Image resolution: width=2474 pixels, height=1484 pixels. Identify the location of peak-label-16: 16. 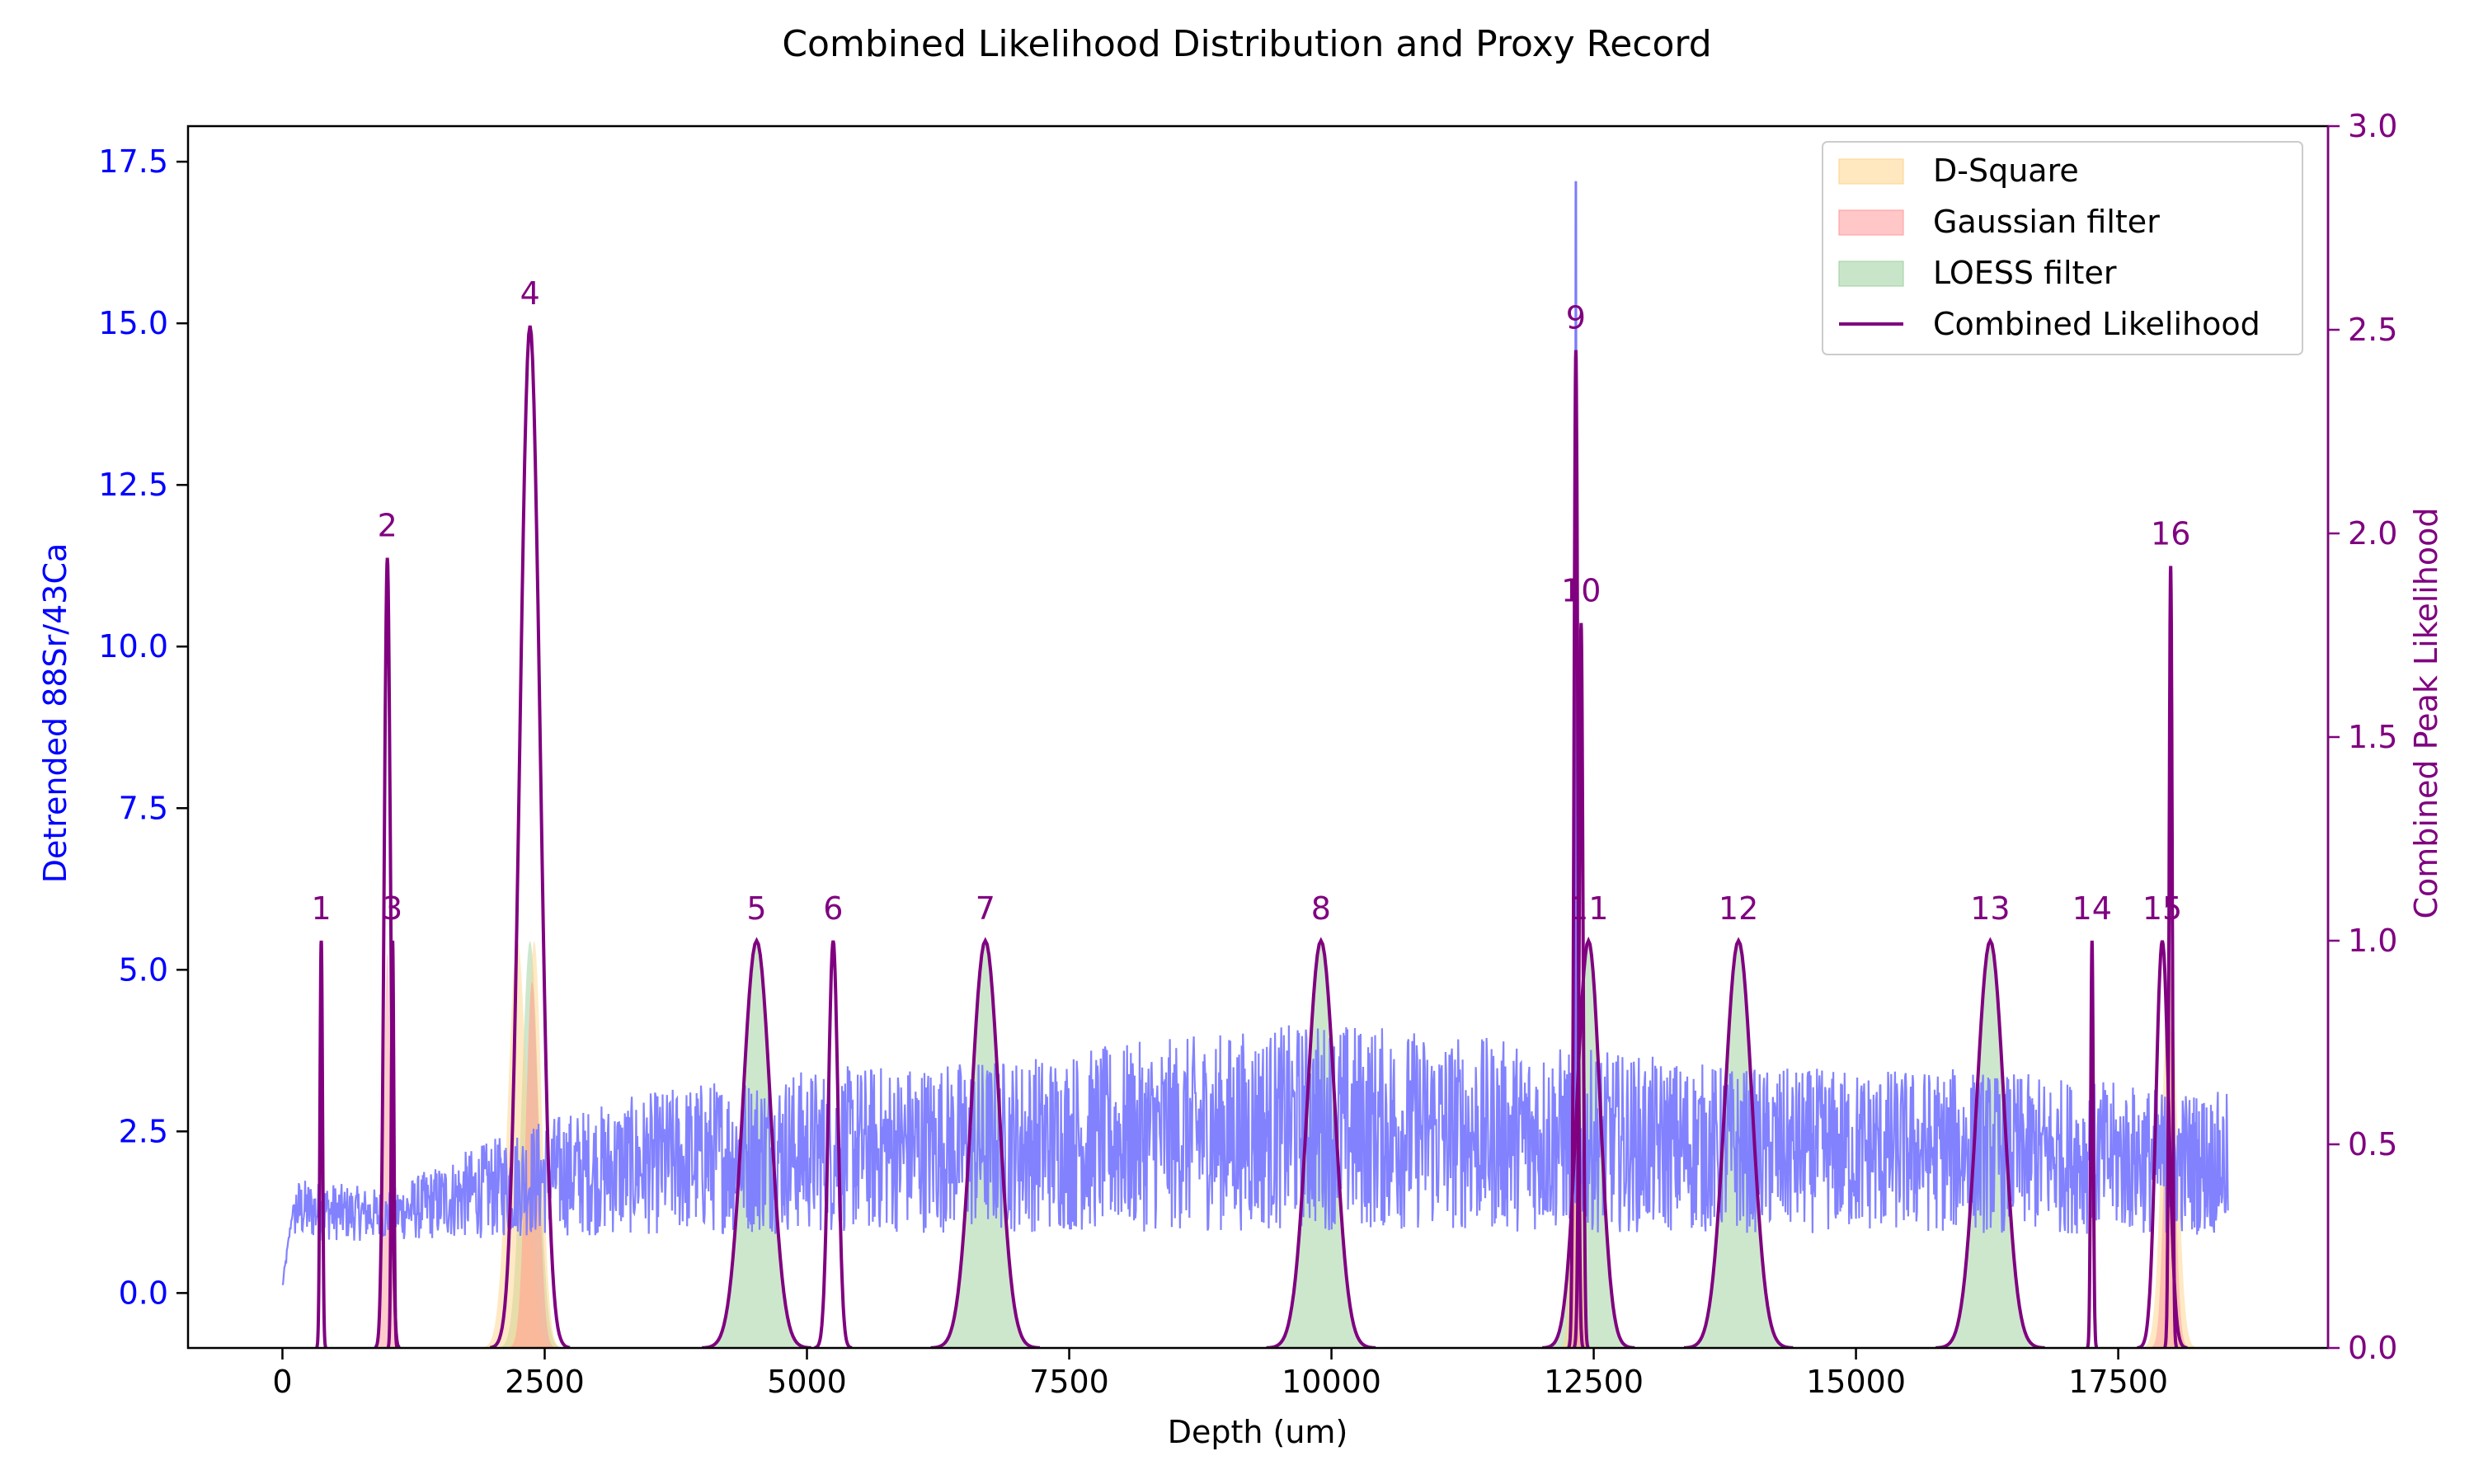
(2170, 534).